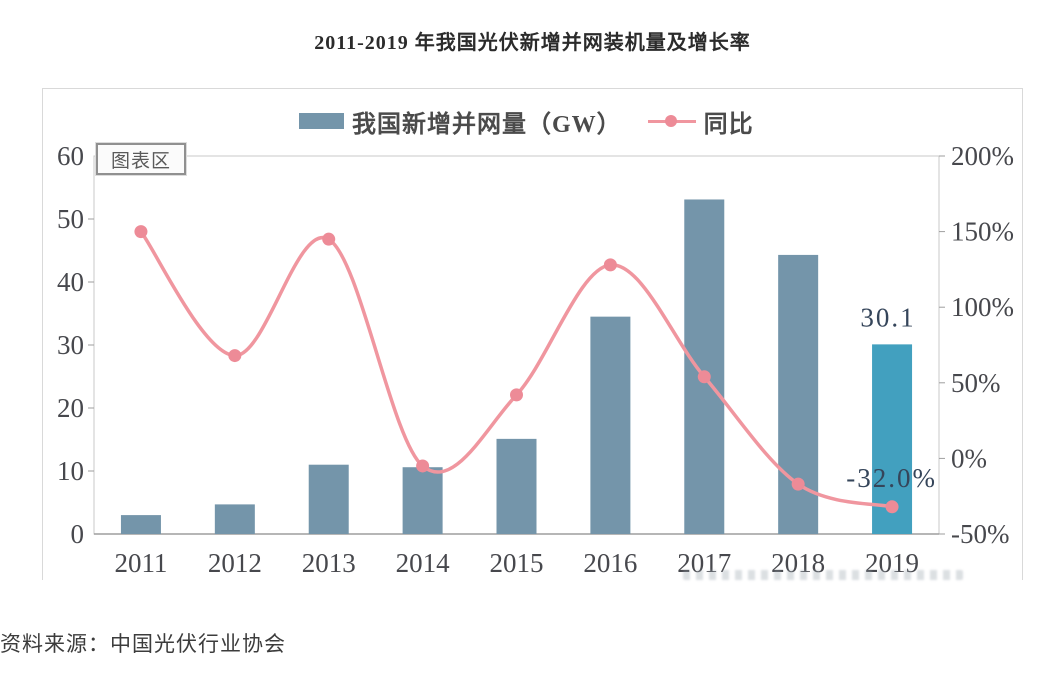  What do you see at coordinates (892, 563) in the screenshot?
I see `x-axis-label-2019: 2019` at bounding box center [892, 563].